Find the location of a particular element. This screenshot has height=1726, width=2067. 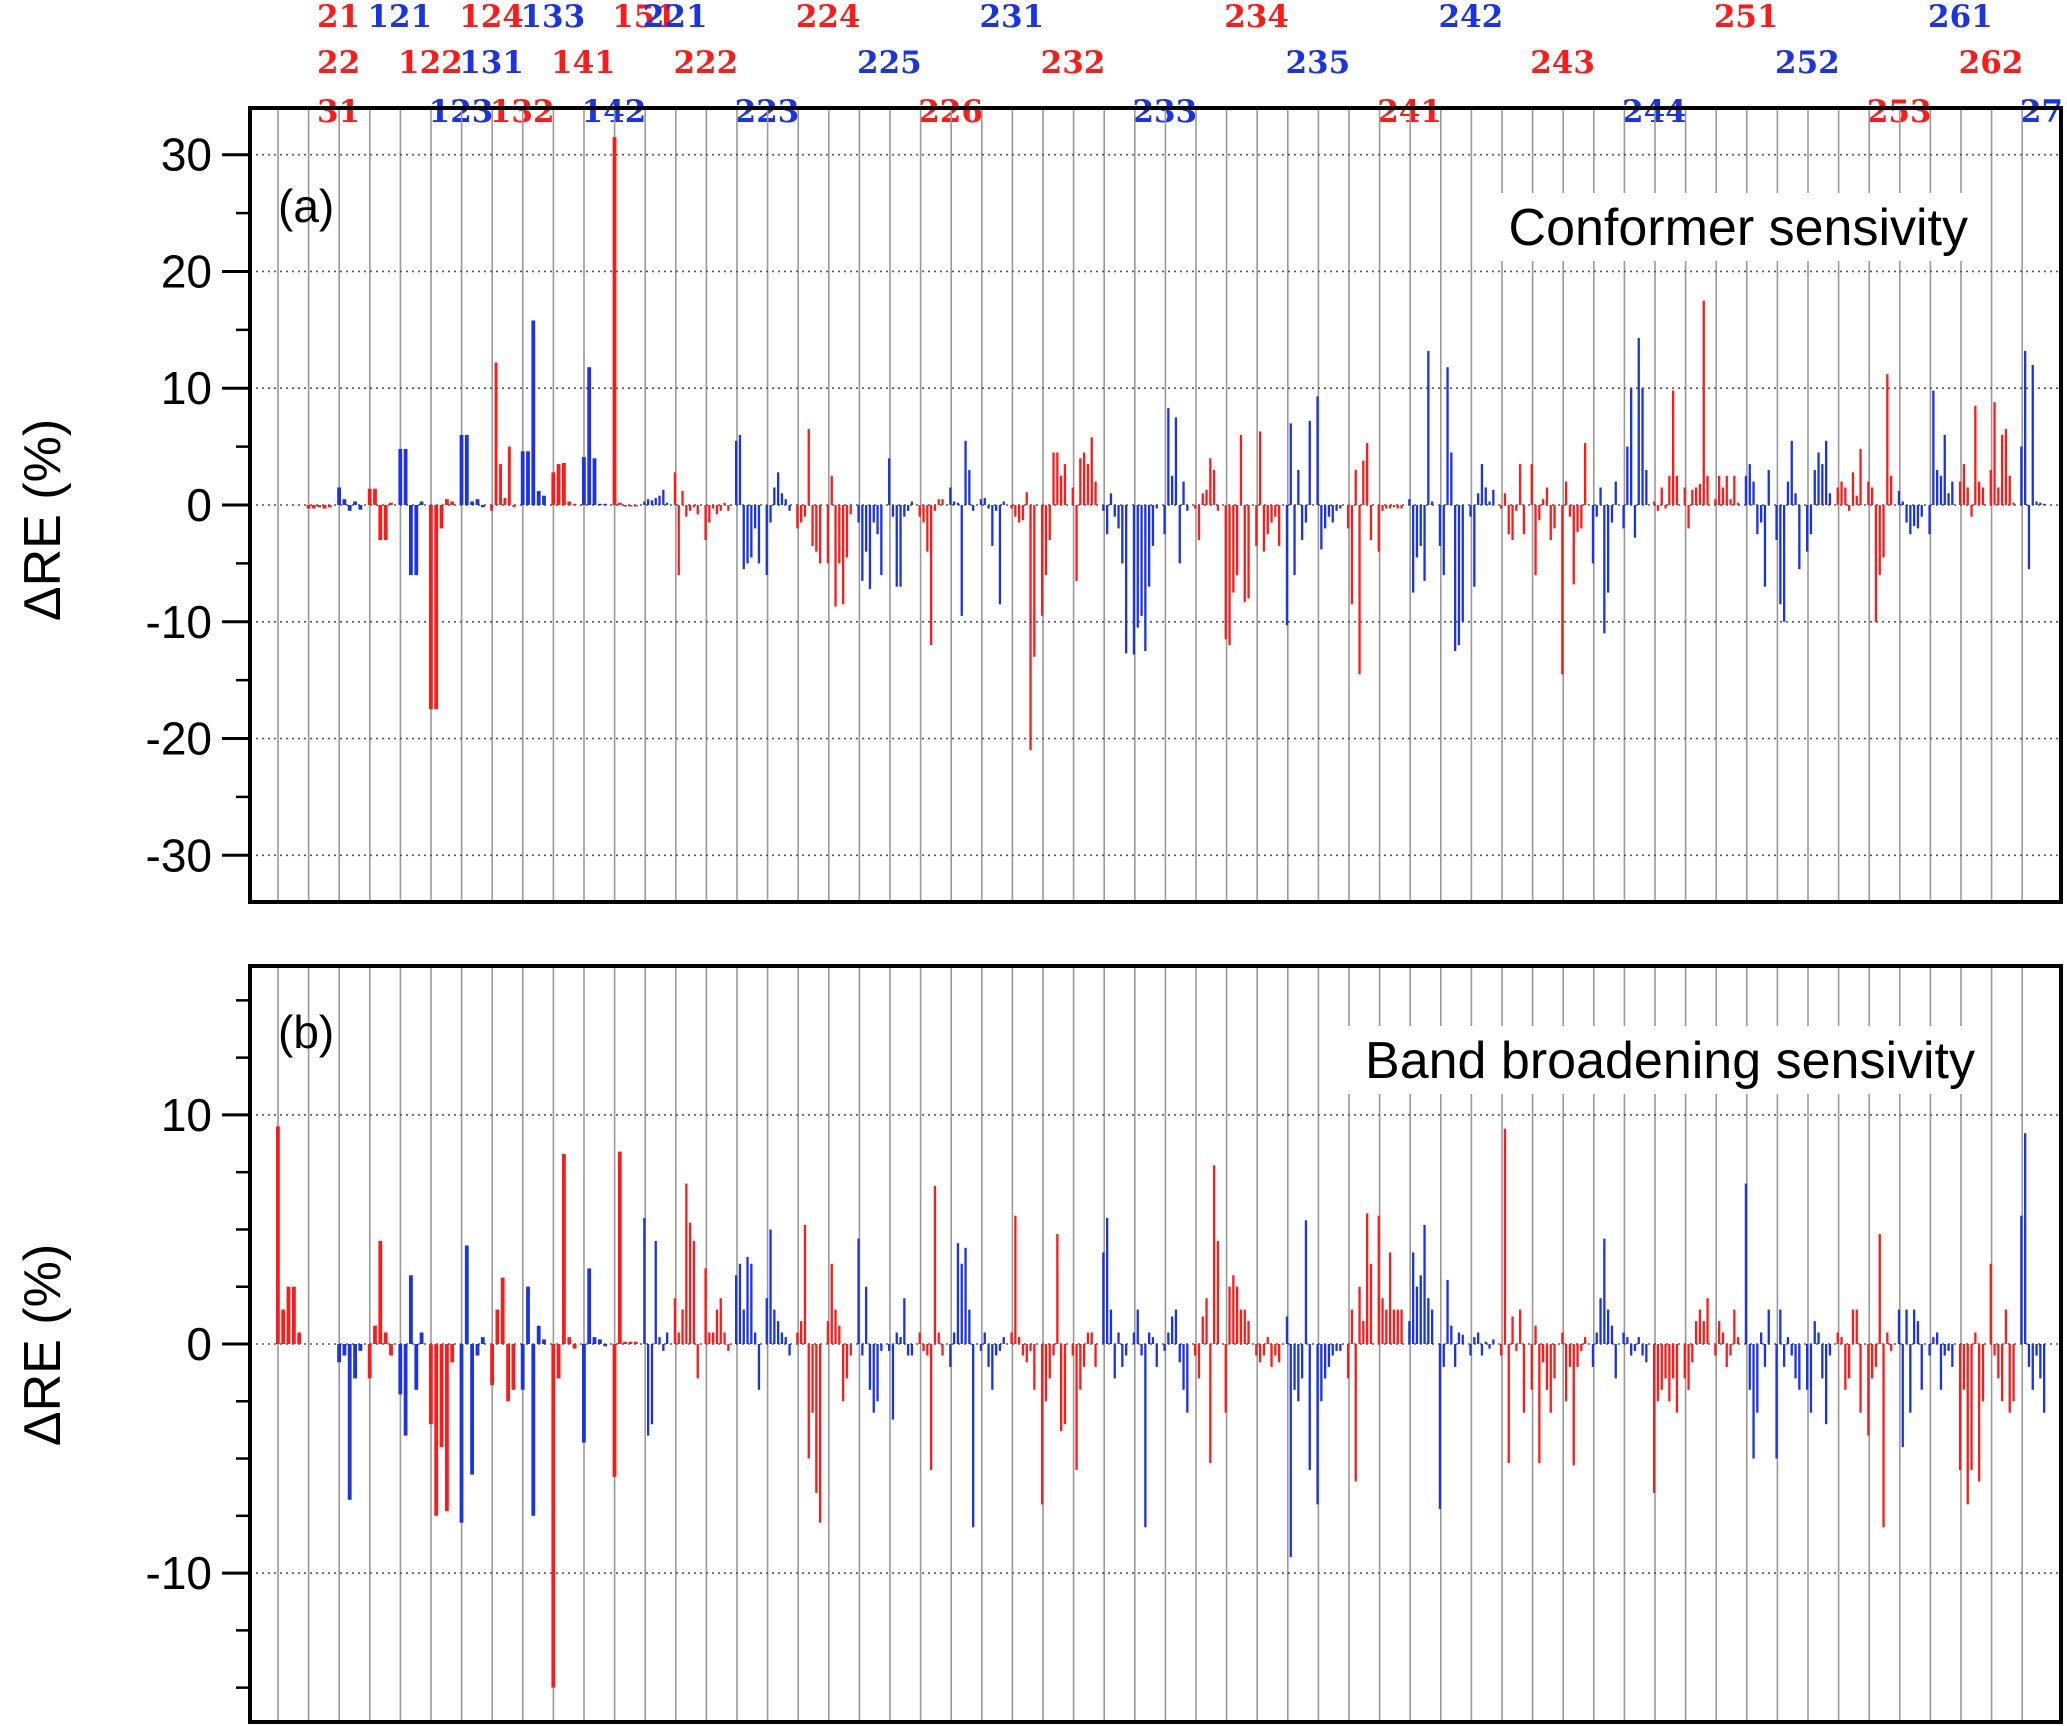

band-label: 151 is located at coordinates (644, 17).